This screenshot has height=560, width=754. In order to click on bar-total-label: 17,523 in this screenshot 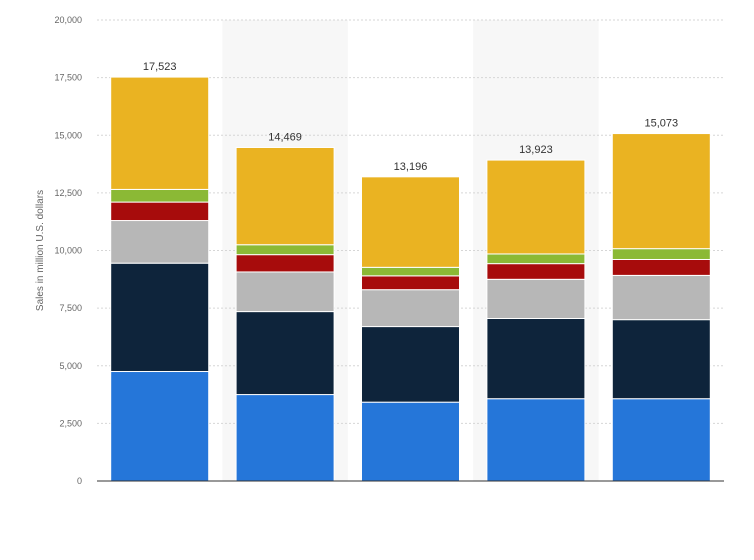, I will do `click(160, 67)`.